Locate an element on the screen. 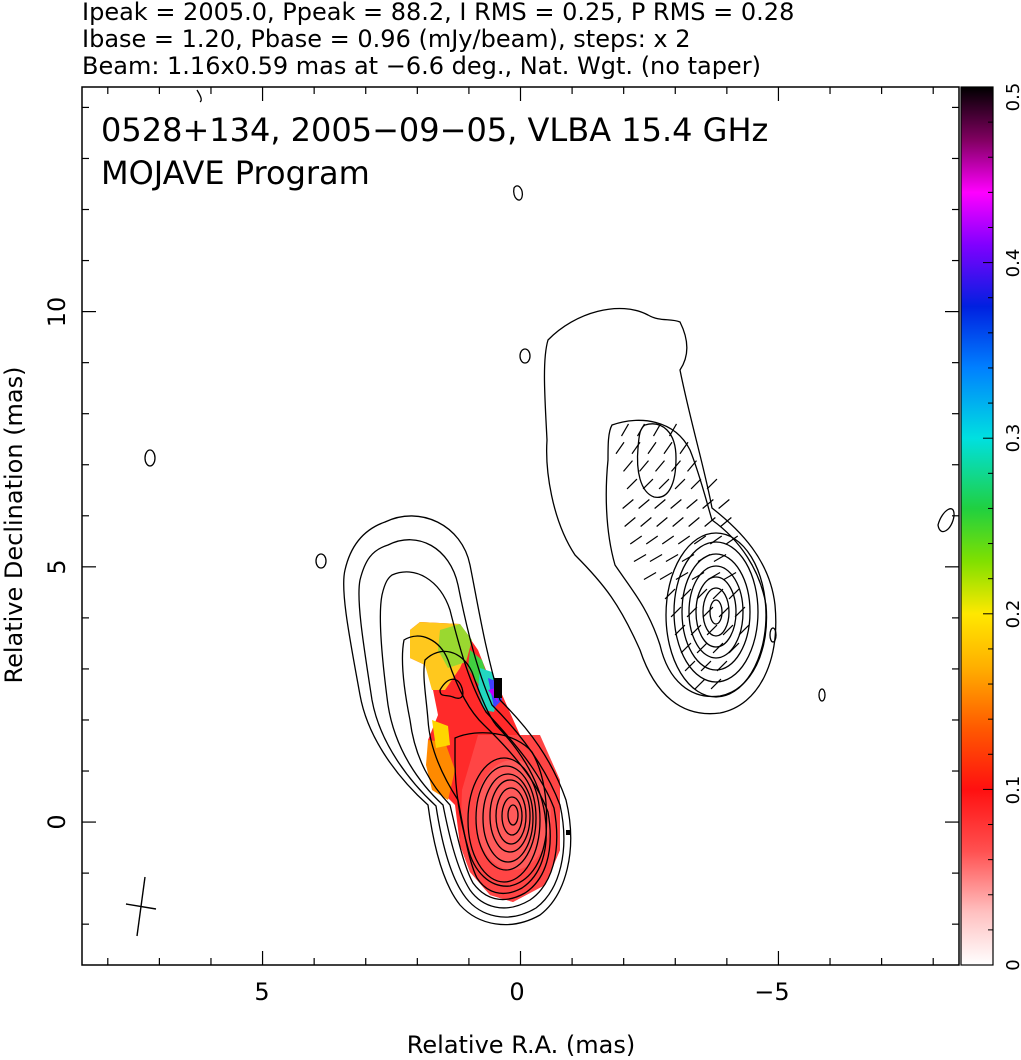 The height and width of the screenshot is (1060, 1021). intensity-contours-nw-feature is located at coordinates (660, 511).